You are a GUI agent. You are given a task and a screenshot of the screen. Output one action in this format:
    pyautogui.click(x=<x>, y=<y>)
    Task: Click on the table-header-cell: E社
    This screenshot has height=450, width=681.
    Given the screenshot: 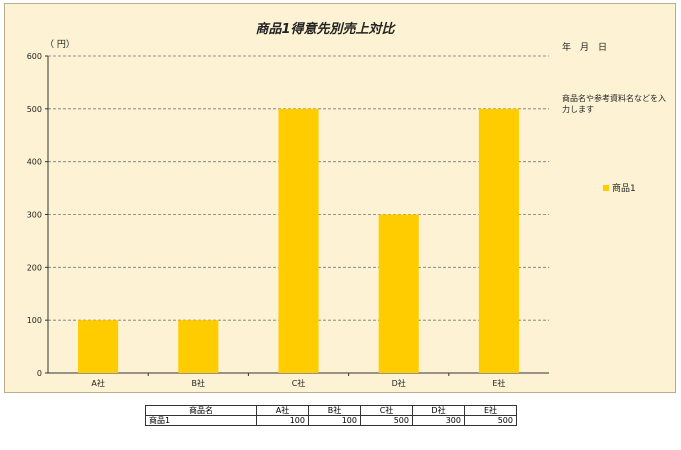 What is the action you would take?
    pyautogui.click(x=490, y=410)
    